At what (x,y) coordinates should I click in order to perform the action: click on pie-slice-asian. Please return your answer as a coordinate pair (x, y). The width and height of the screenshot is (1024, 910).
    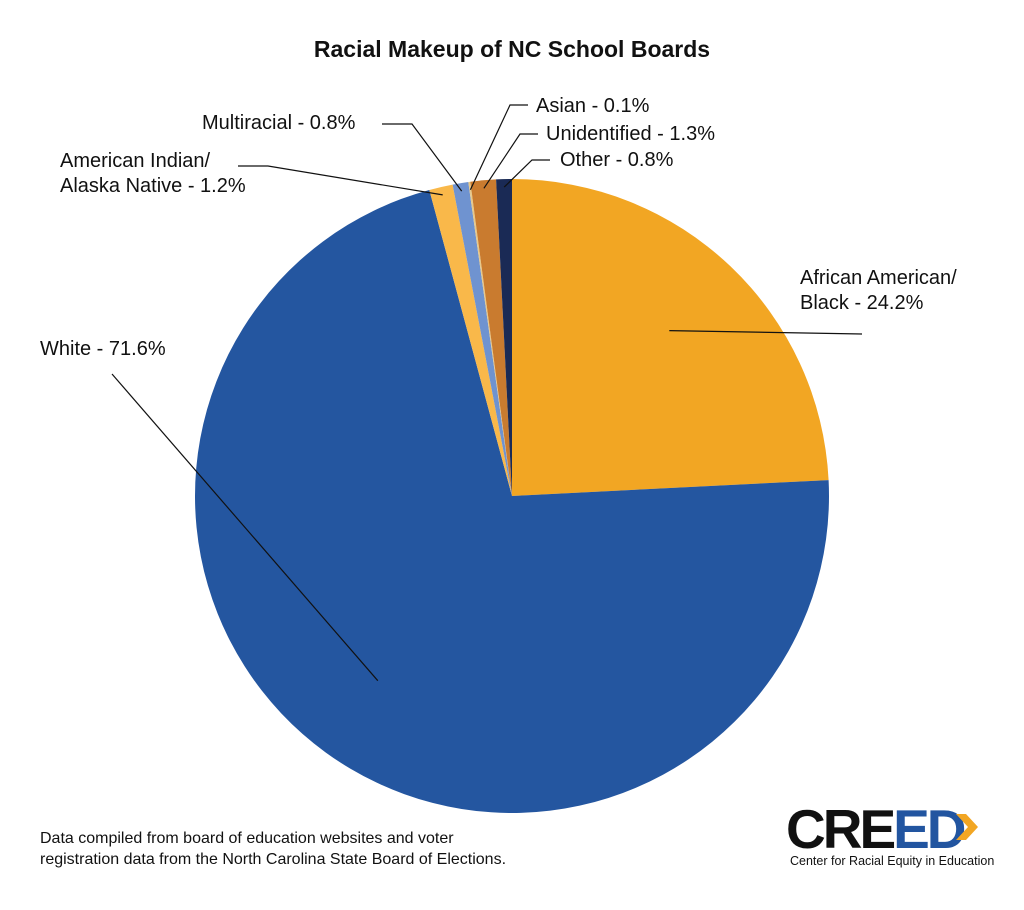
    Looking at the image, I should click on (490, 338).